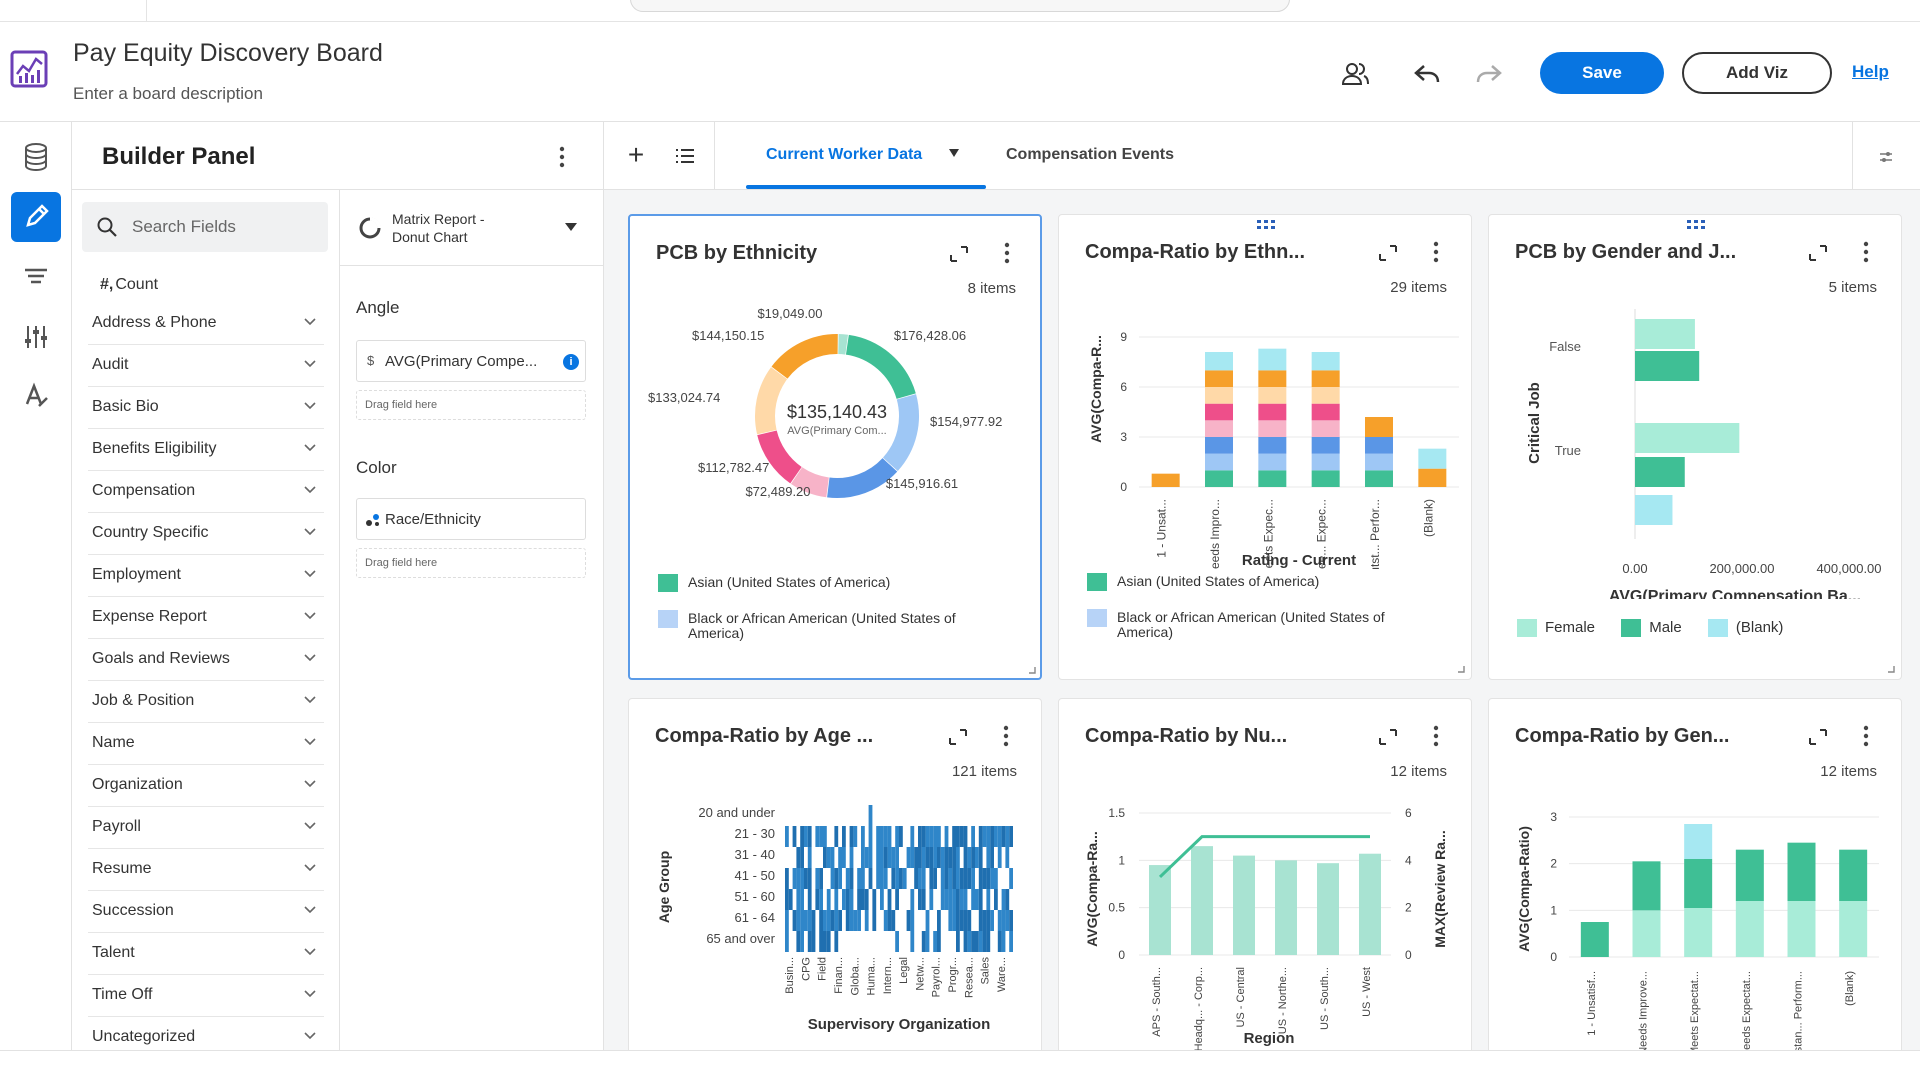  What do you see at coordinates (1757, 73) in the screenshot?
I see `add-viz-button: Add Viz` at bounding box center [1757, 73].